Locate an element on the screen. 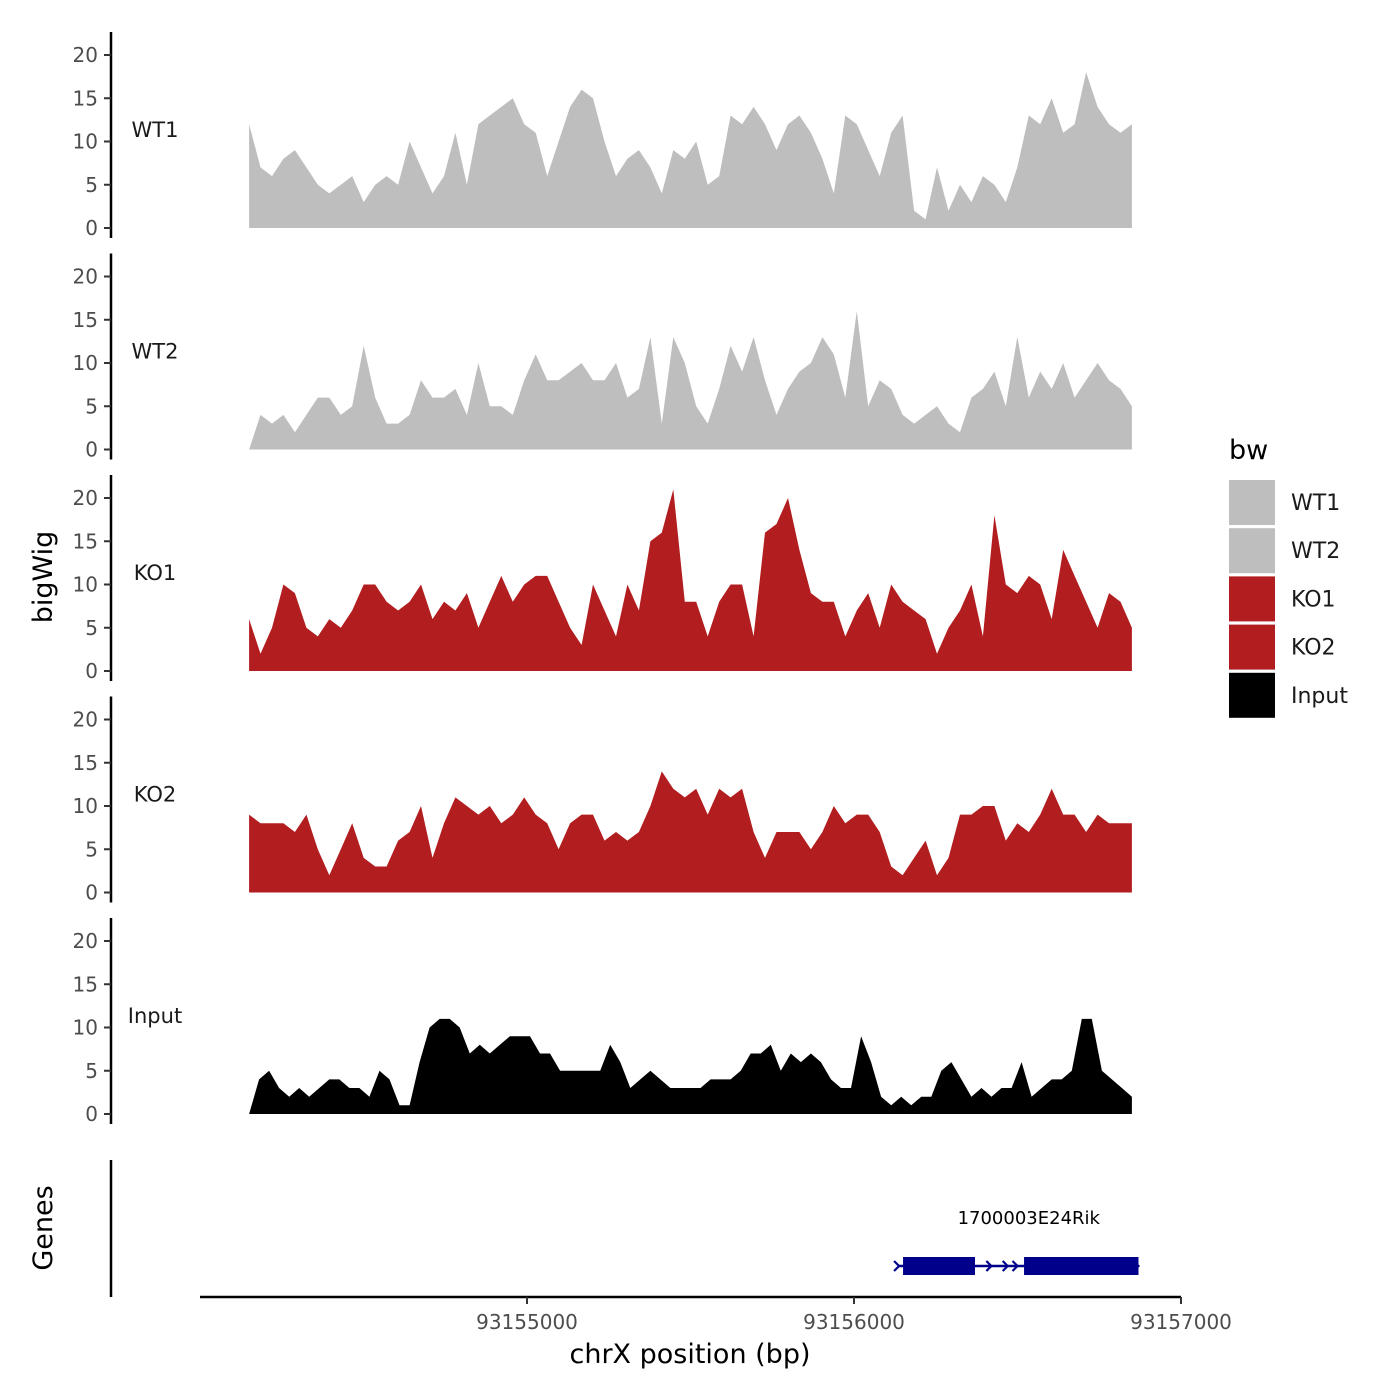  area-input is located at coordinates (690, 1066).